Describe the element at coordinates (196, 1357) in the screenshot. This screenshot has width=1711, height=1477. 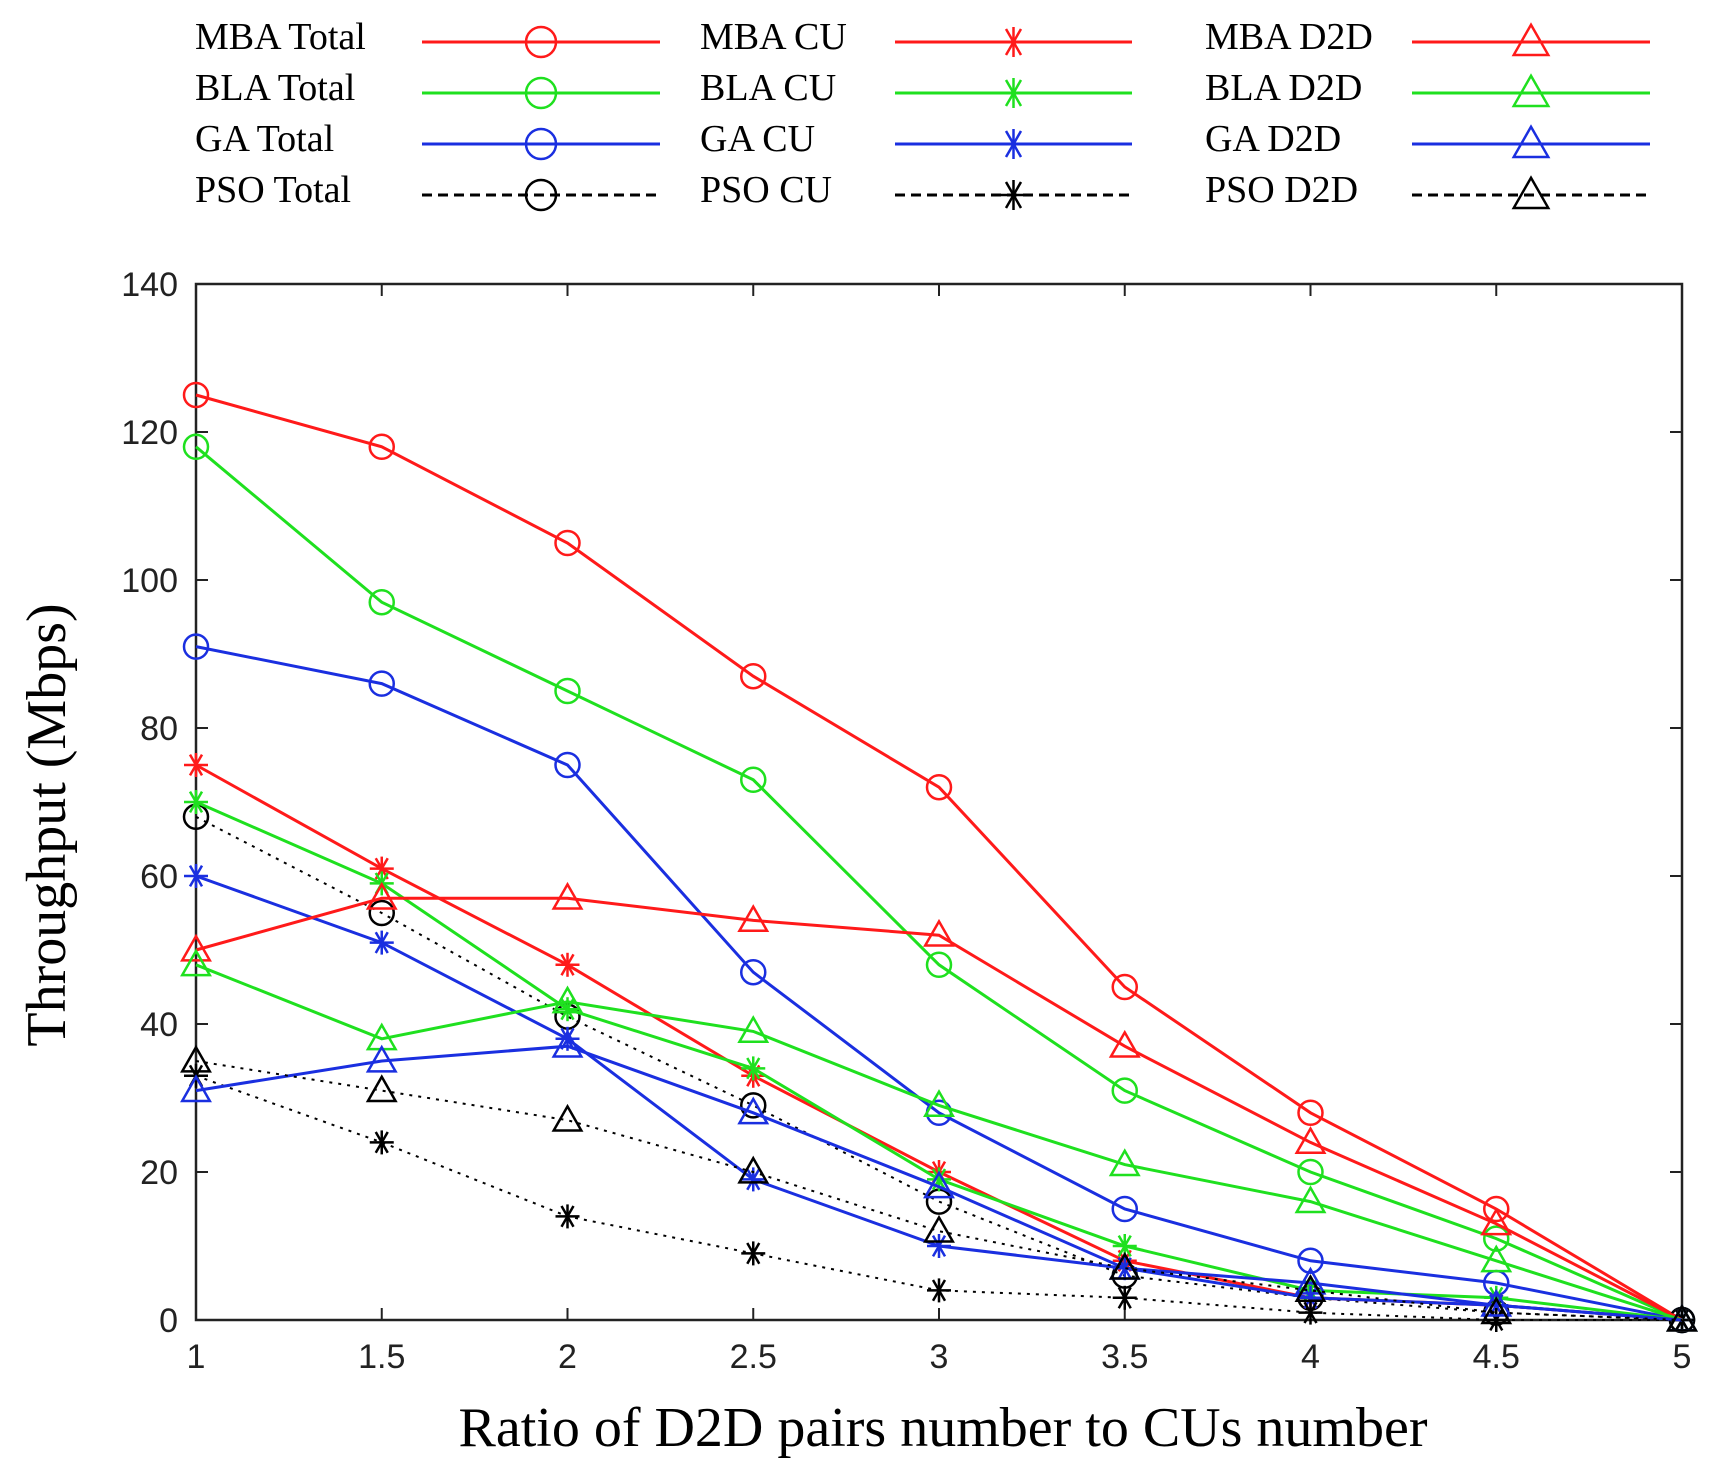
I see `x-tick-label: 1` at that location.